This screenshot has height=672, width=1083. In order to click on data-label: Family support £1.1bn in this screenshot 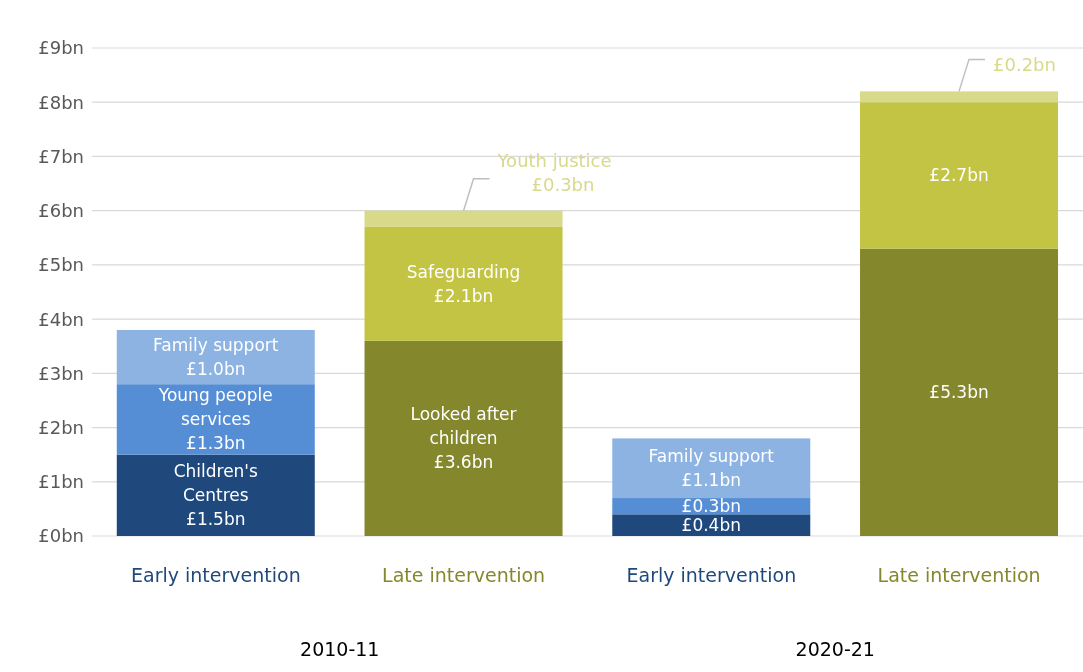, I will do `click(711, 468)`.